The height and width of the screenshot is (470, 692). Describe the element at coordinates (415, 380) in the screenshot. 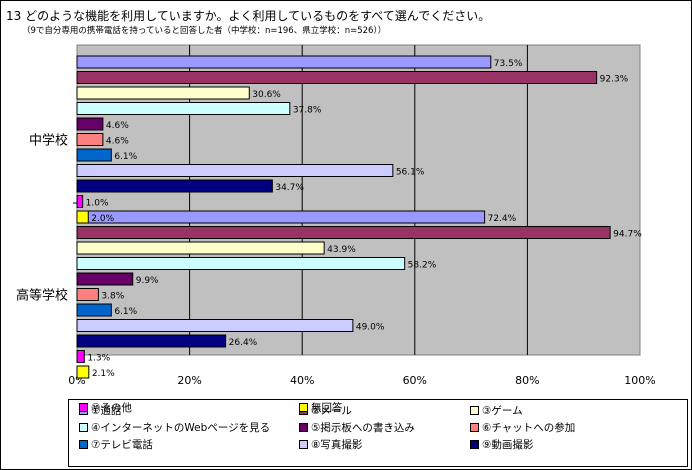

I see `x-tick-label: 60%` at that location.